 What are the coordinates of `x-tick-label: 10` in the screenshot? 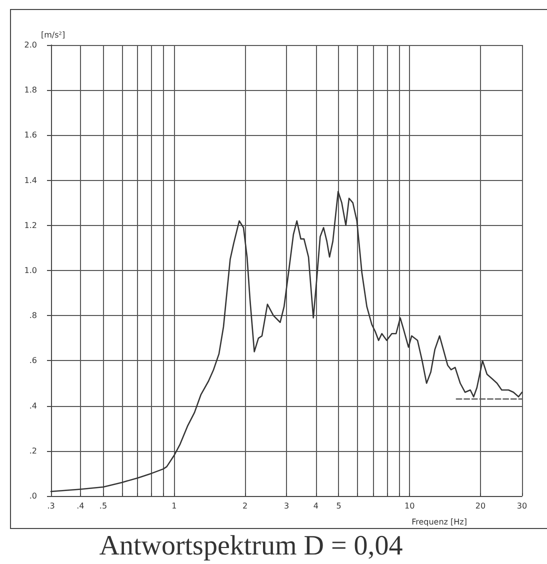 It's located at (409, 506).